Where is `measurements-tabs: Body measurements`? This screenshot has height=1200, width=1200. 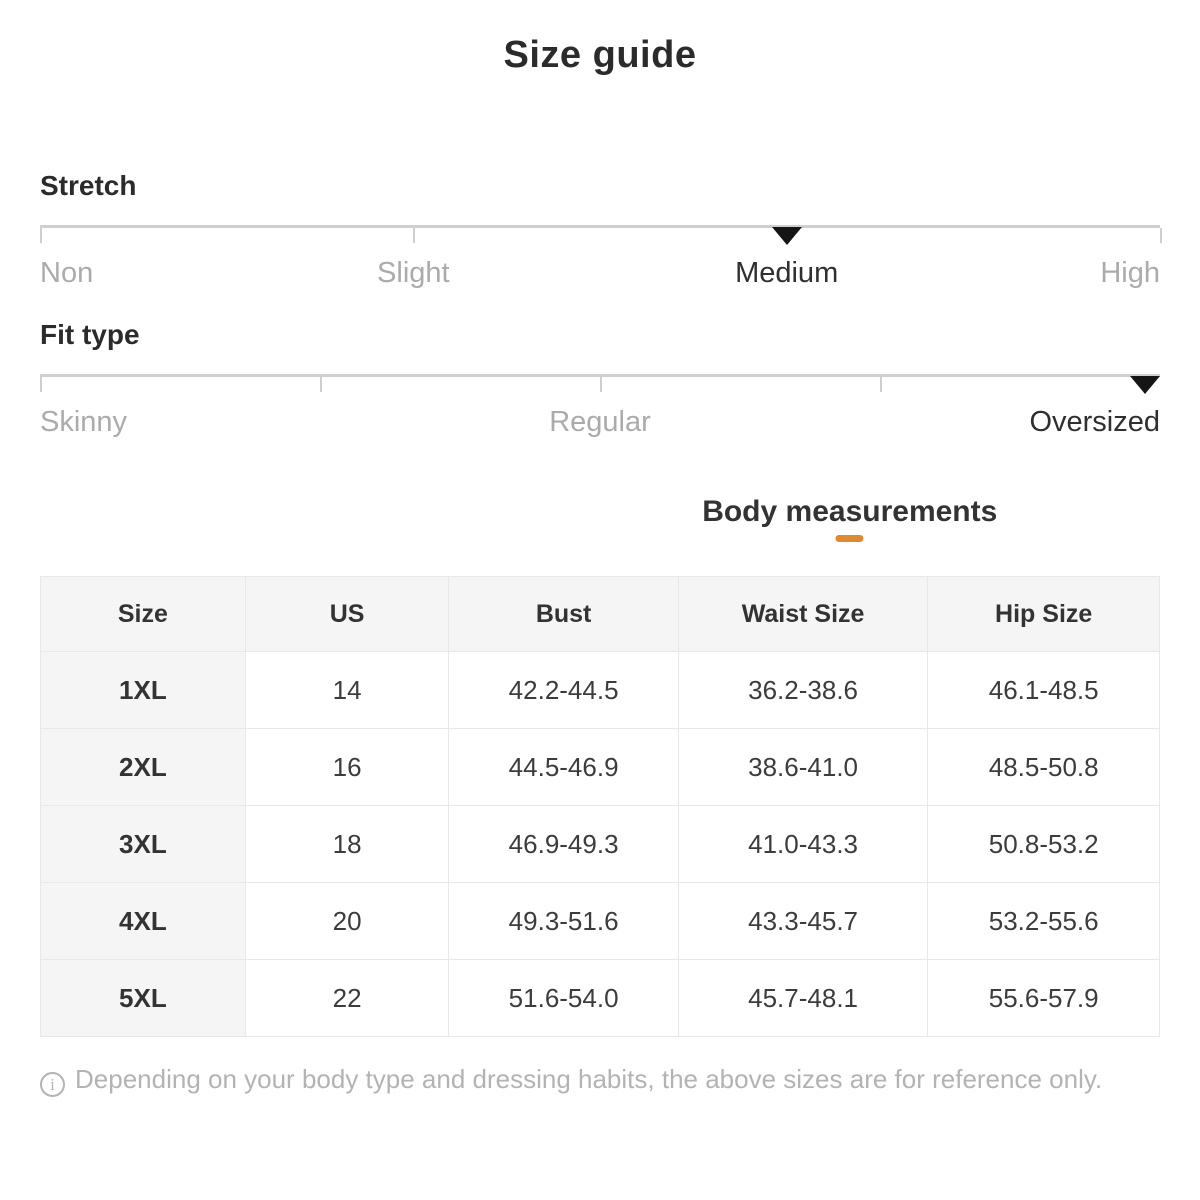
measurements-tabs: Body measurements is located at coordinates (600, 519).